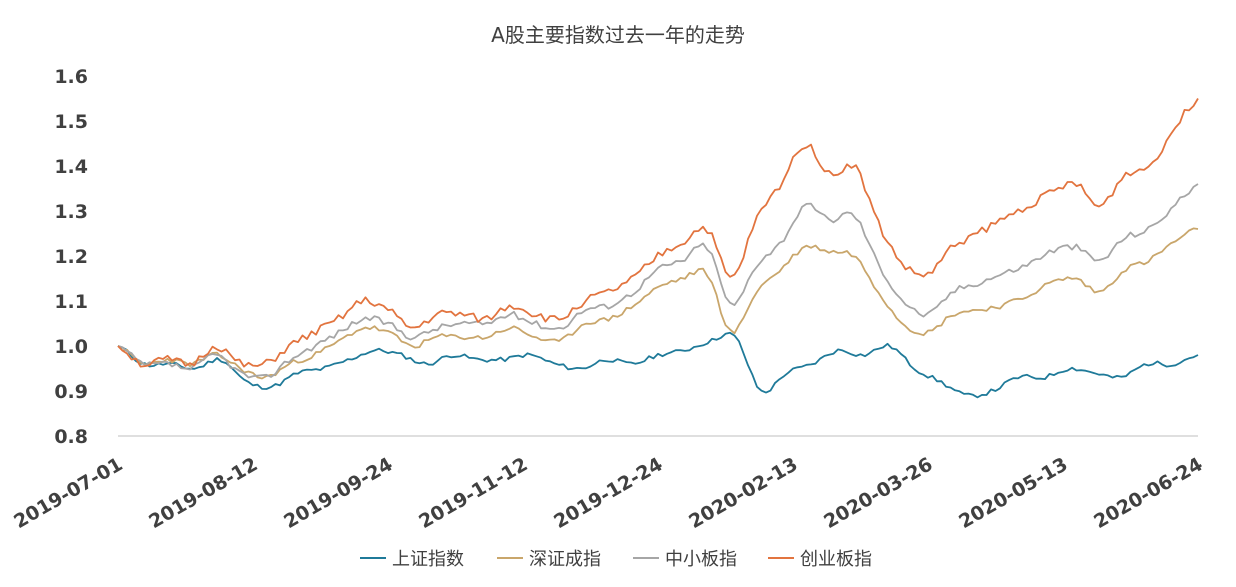 This screenshot has height=587, width=1236. Describe the element at coordinates (473, 493) in the screenshot. I see `x-tick-label: 2019-11-12` at that location.